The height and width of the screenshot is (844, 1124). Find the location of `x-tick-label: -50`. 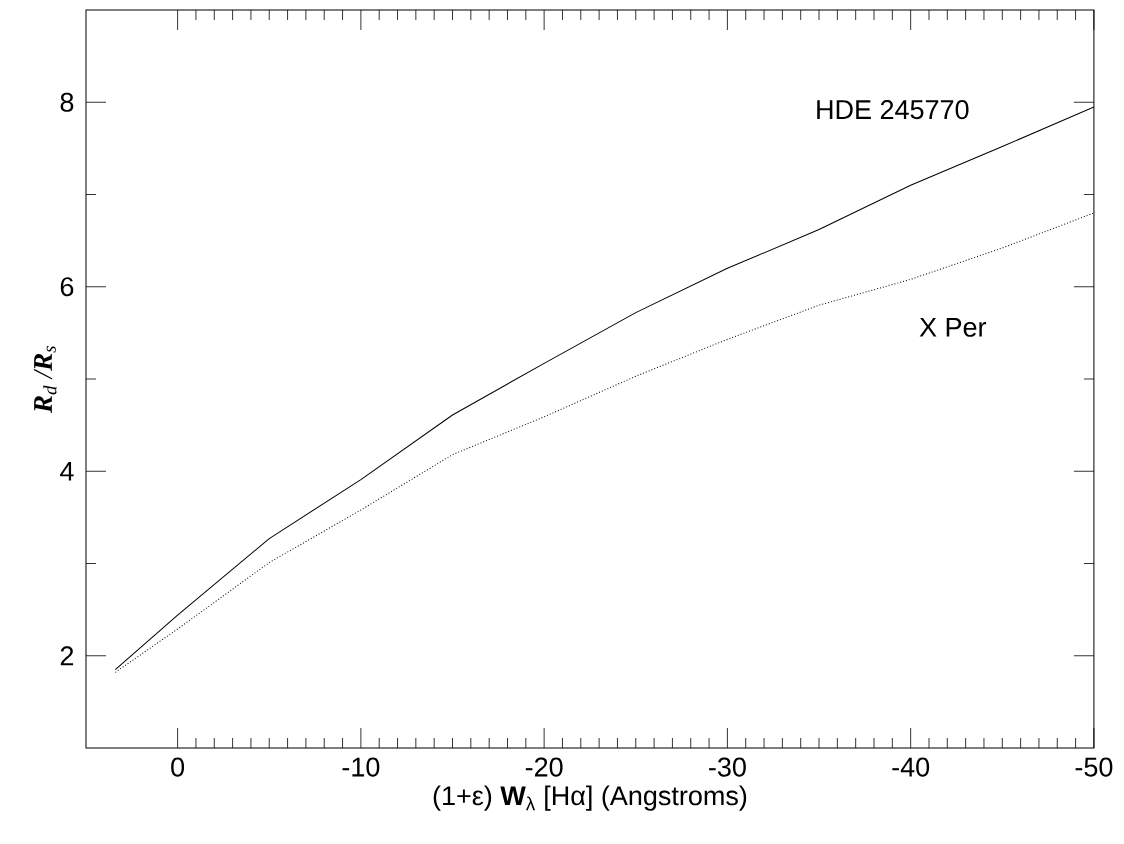

x-tick-label: -50 is located at coordinates (1094, 767).